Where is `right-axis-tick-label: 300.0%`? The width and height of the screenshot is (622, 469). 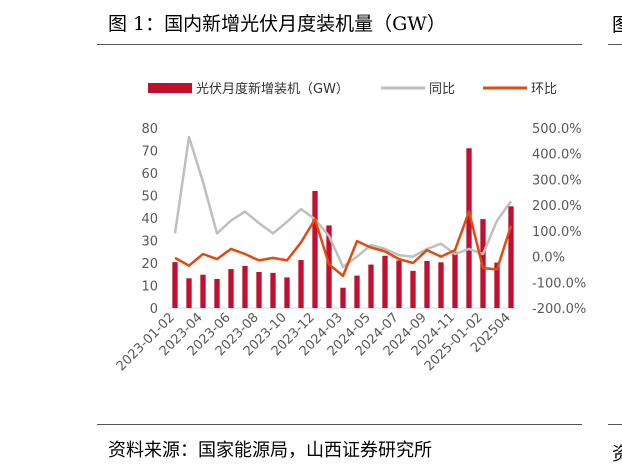
right-axis-tick-label: 300.0% is located at coordinates (557, 180).